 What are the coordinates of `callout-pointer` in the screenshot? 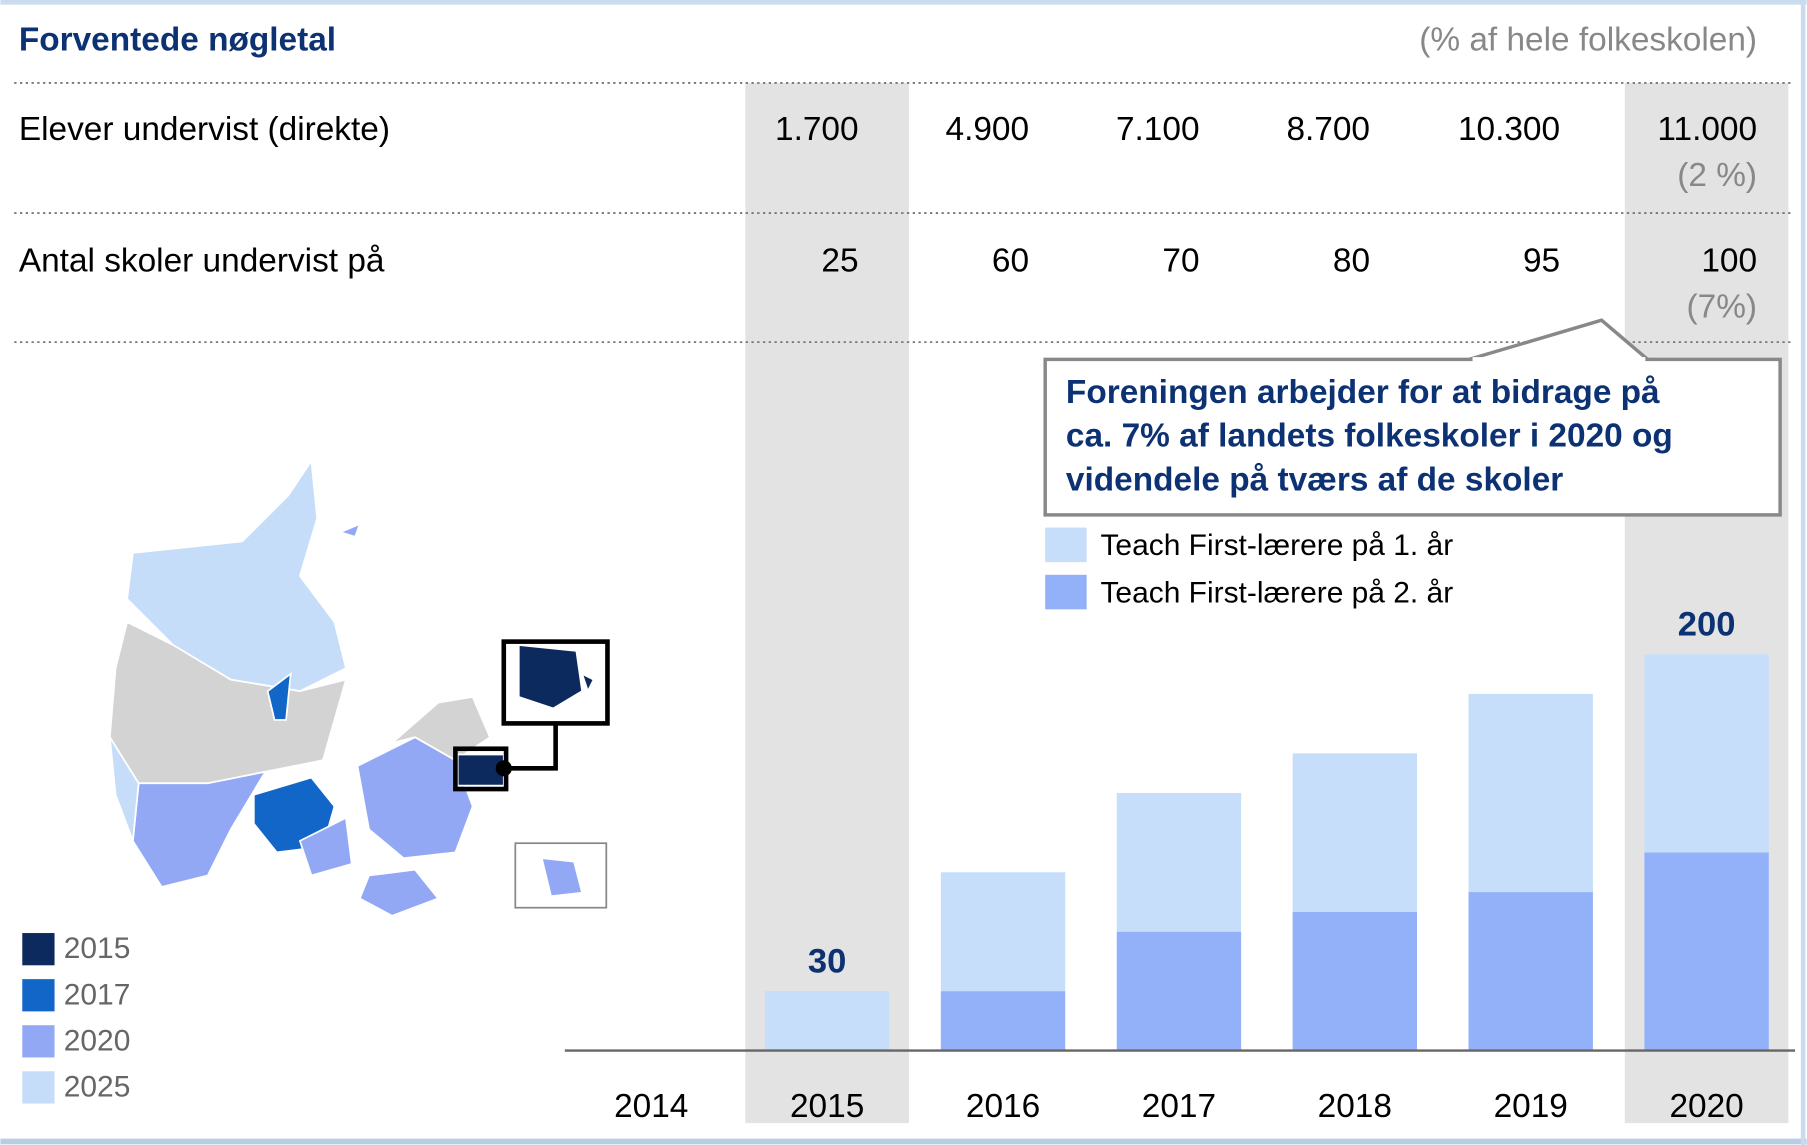 It's located at (1558, 340).